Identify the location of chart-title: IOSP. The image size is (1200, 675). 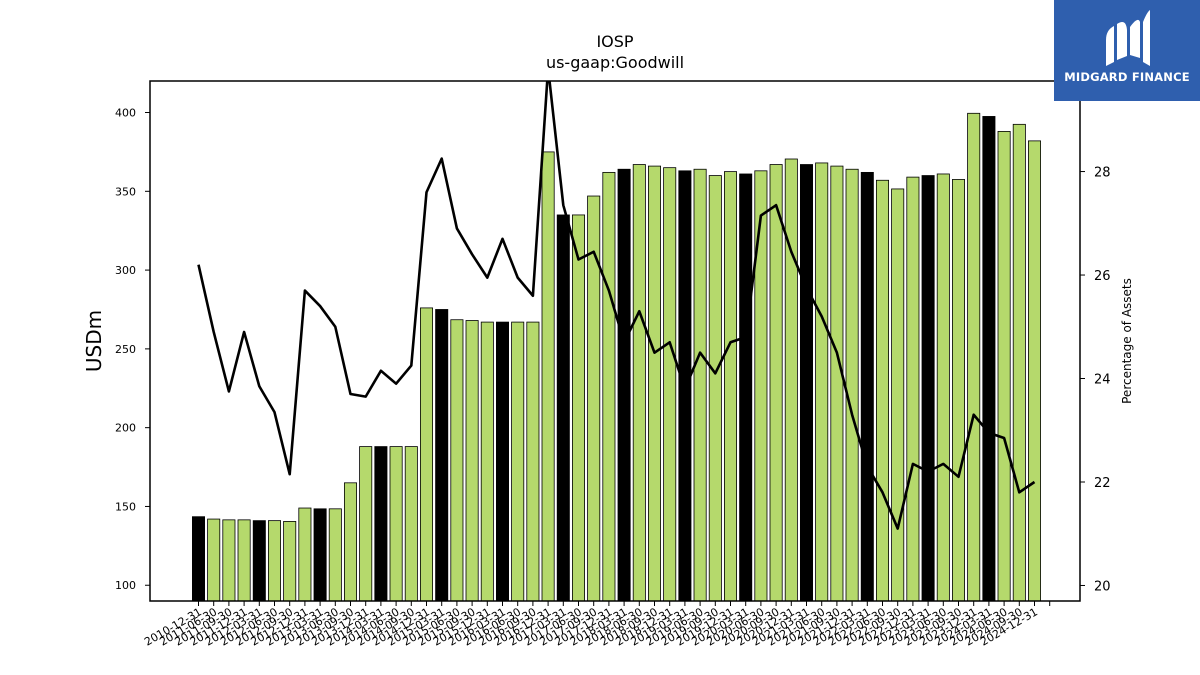
(615, 41).